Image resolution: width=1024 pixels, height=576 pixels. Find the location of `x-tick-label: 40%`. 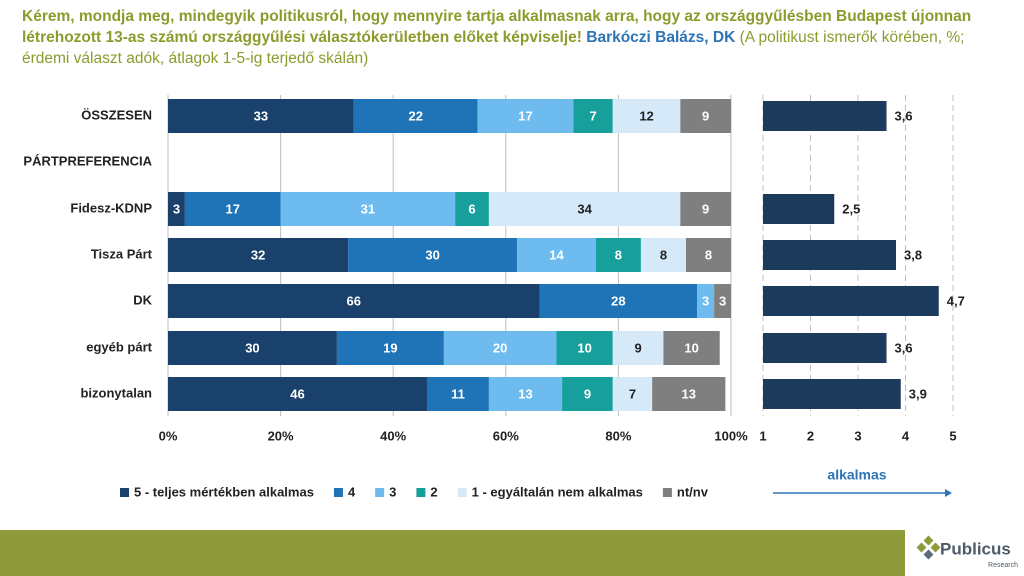

x-tick-label: 40% is located at coordinates (393, 435).